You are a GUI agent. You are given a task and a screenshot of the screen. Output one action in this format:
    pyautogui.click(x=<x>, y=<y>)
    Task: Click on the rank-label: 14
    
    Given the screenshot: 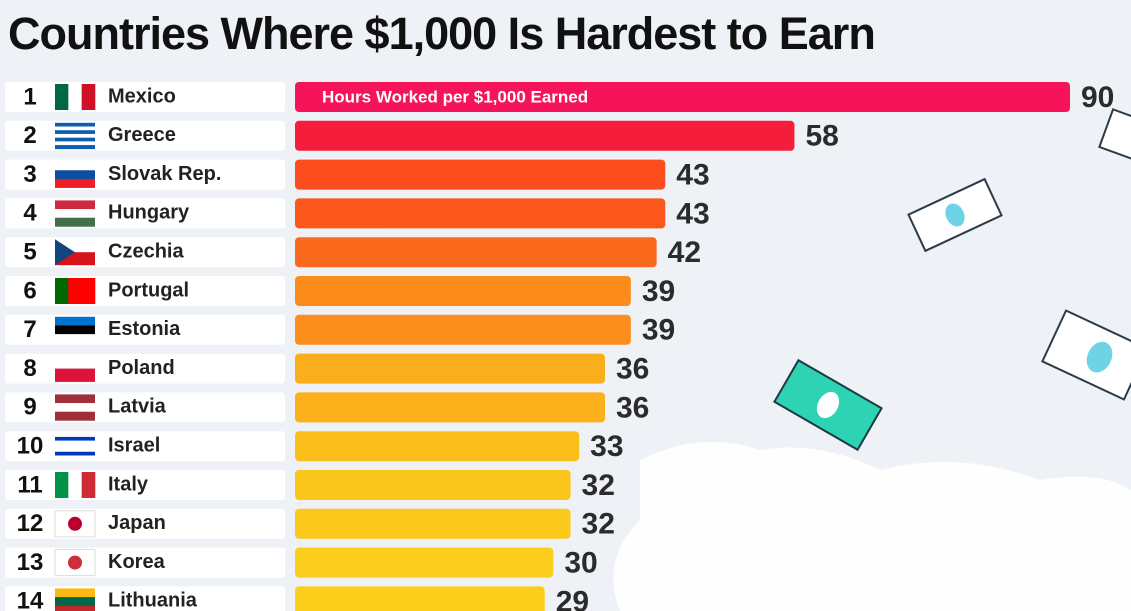 What is the action you would take?
    pyautogui.click(x=30, y=599)
    